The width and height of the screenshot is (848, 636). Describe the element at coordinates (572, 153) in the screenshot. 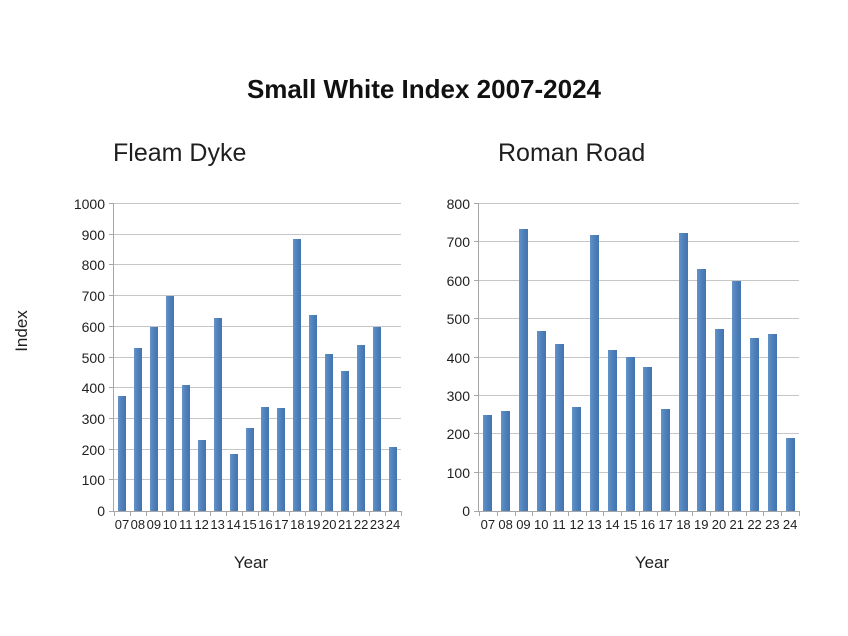

I see `chart-title-roman-road: Roman Road` at that location.